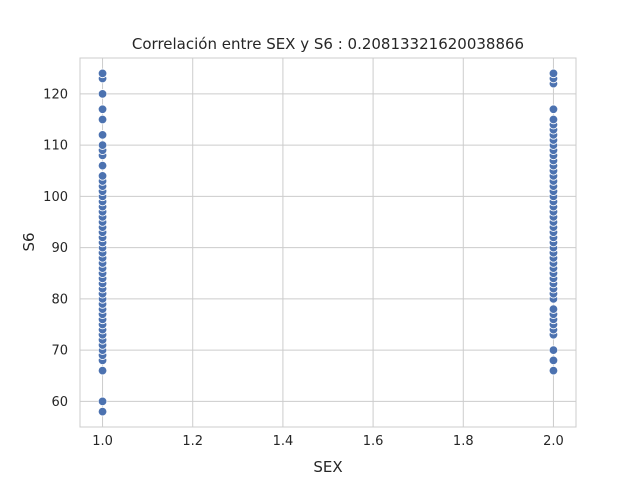 The image size is (640, 480). What do you see at coordinates (55, 197) in the screenshot?
I see `y-tick-label: 100` at bounding box center [55, 197].